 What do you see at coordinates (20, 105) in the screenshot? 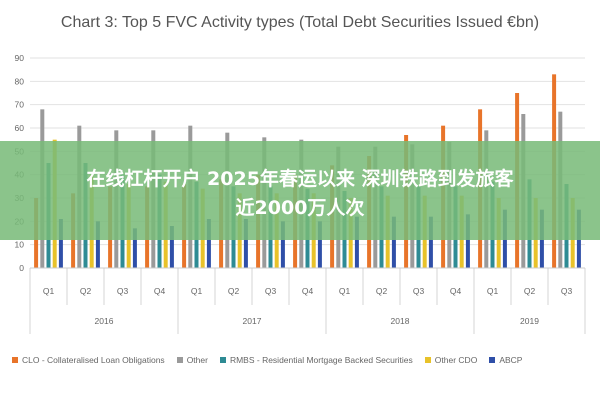
I see `y-tick-label: 70` at bounding box center [20, 105].